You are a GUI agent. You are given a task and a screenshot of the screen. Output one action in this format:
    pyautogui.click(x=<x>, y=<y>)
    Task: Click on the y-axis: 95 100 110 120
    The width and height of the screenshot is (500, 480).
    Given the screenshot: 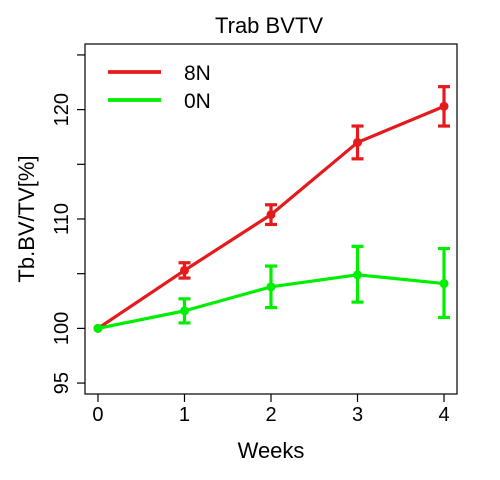 What is the action you would take?
    pyautogui.click(x=68, y=224)
    